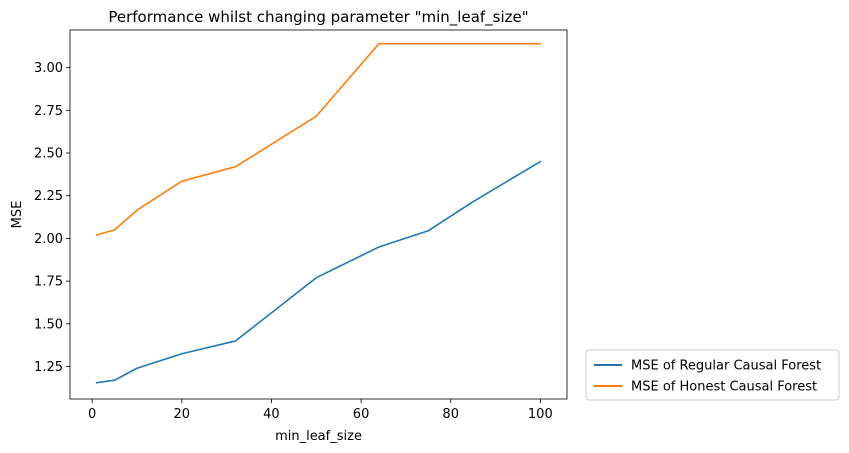 The width and height of the screenshot is (849, 453). What do you see at coordinates (724, 387) in the screenshot?
I see `legend-entry-honest: MSE of Honest Causal Forest` at bounding box center [724, 387].